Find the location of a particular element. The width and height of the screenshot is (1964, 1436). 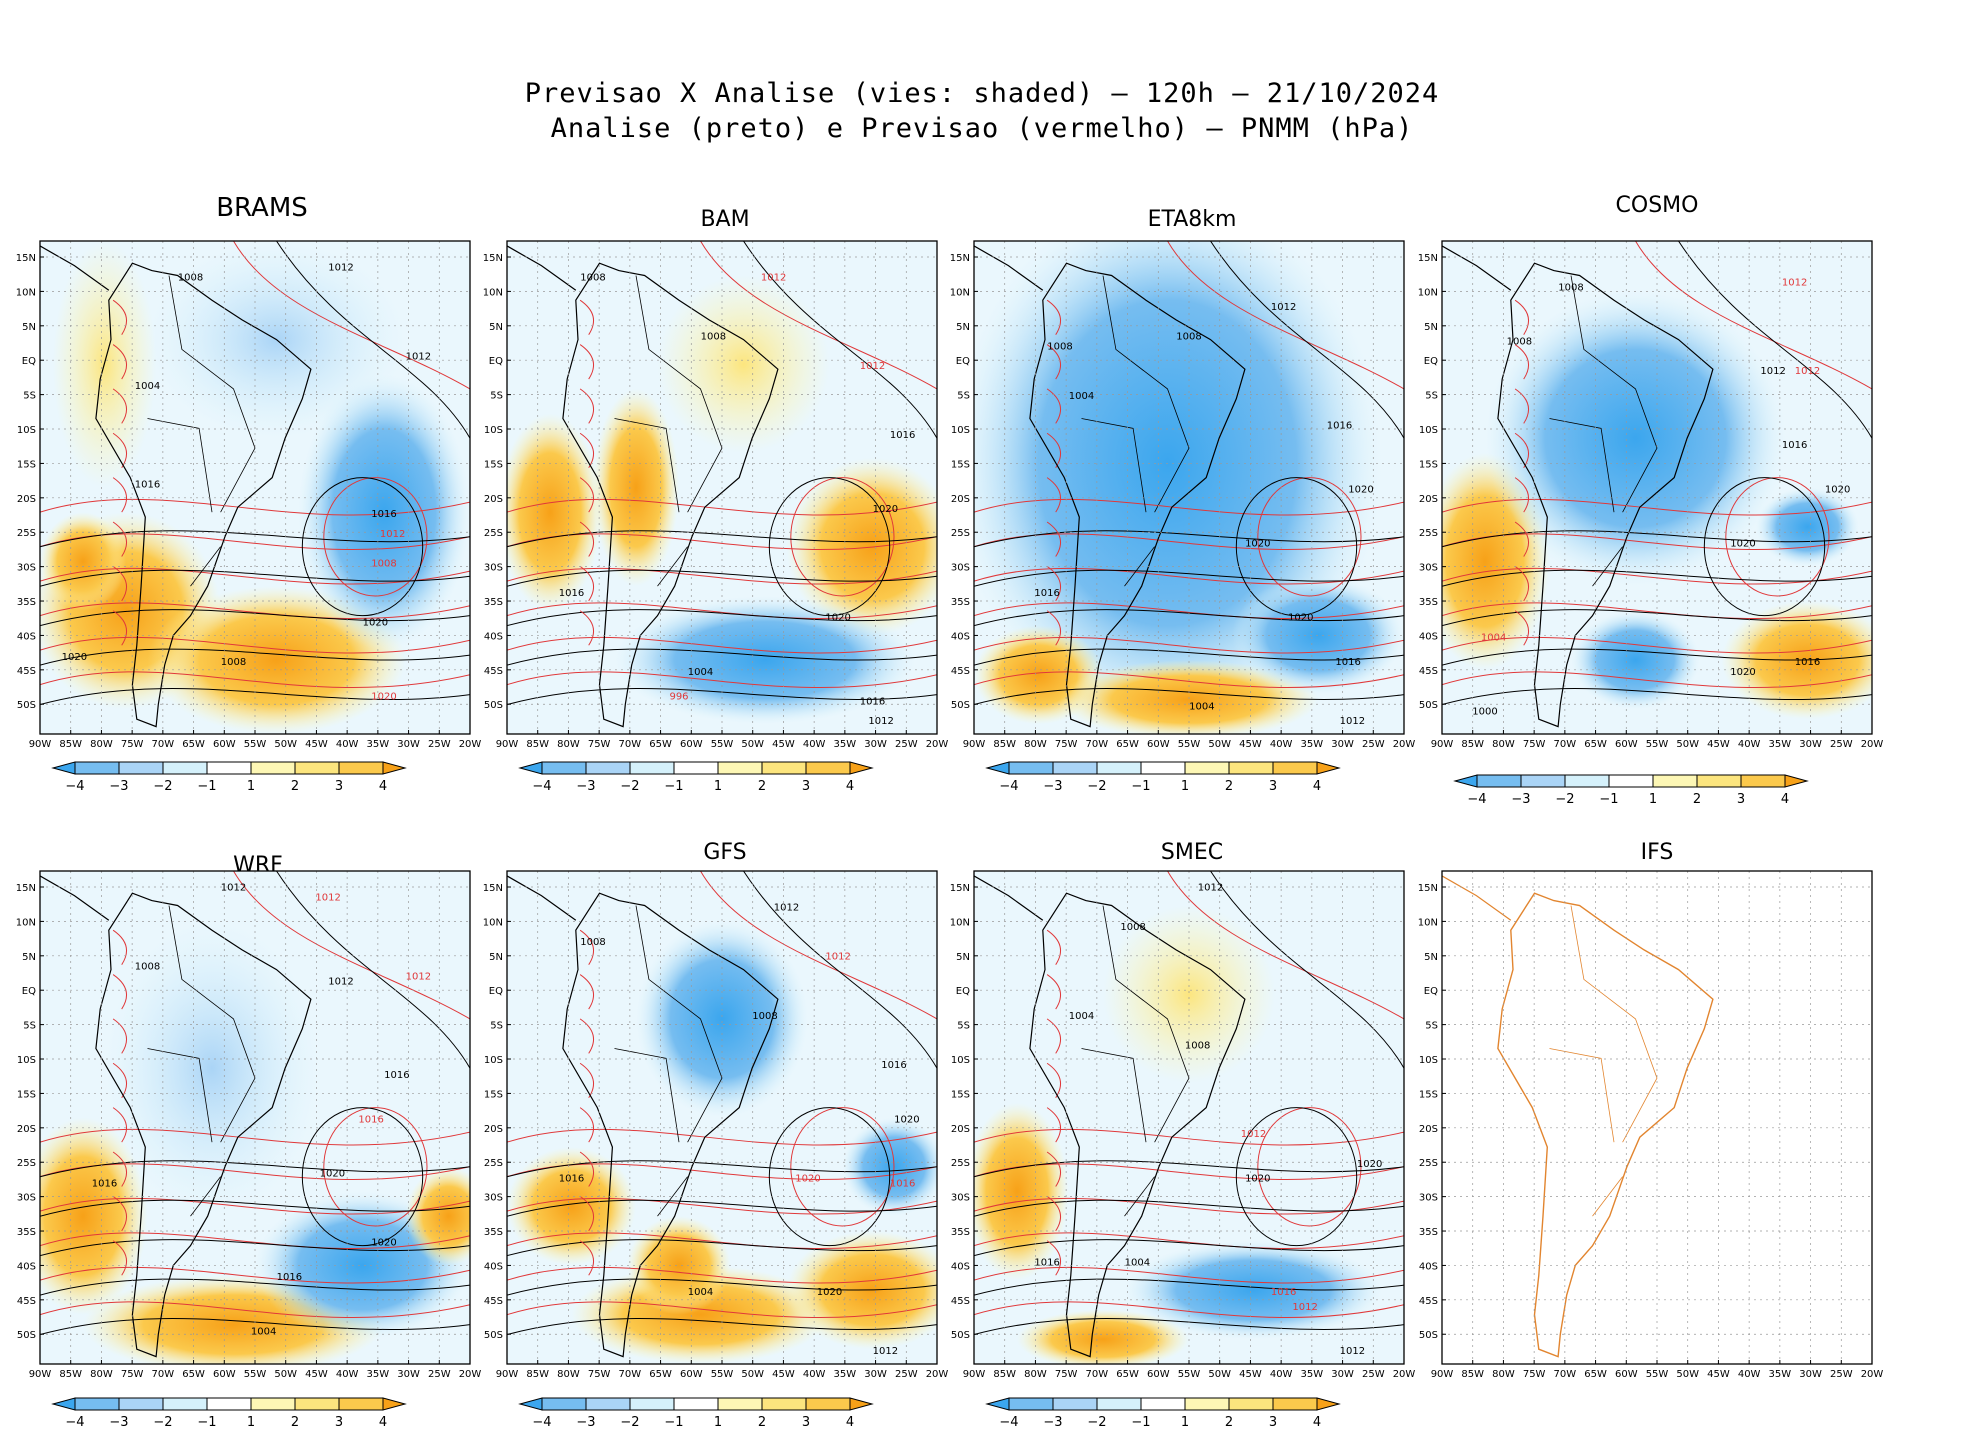

lon-tick-label: 80W is located at coordinates (1503, 744).